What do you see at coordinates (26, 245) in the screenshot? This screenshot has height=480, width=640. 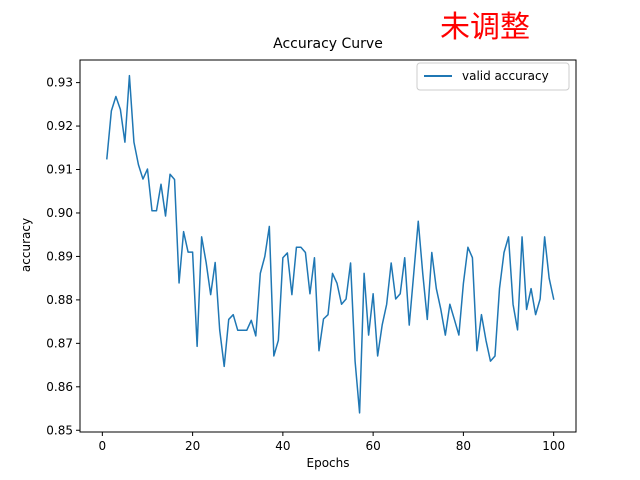 I see `y-axis-label: accuracy` at bounding box center [26, 245].